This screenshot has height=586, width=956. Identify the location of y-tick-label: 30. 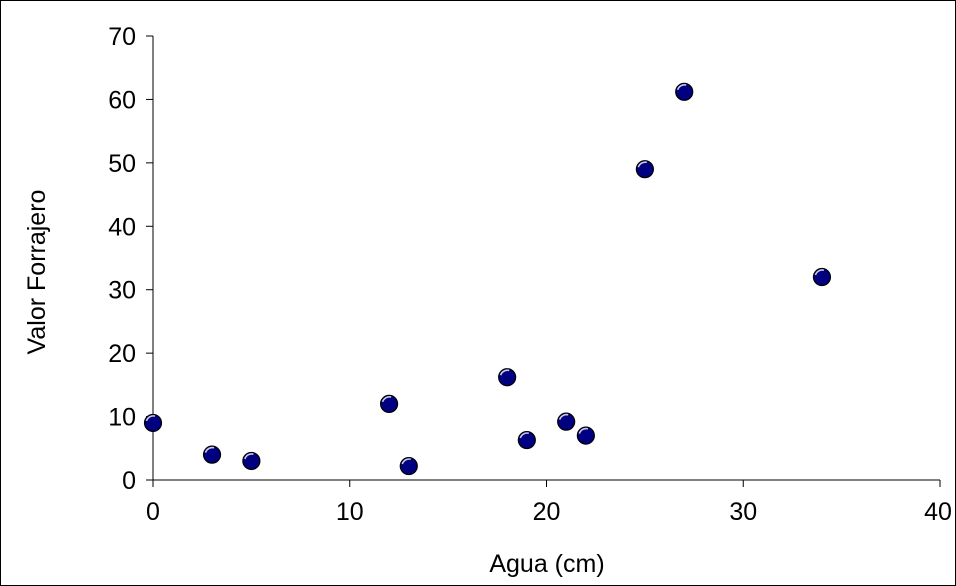
(122, 291).